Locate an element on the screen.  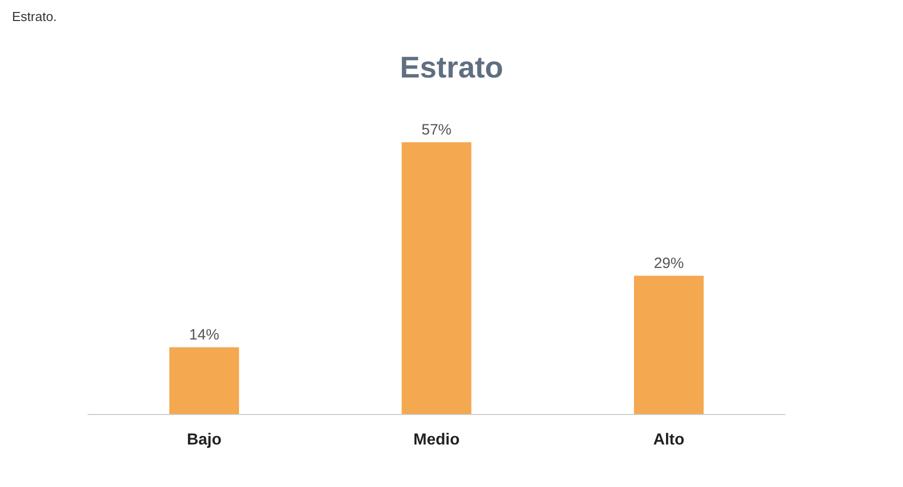
data-label: 14% is located at coordinates (204, 335).